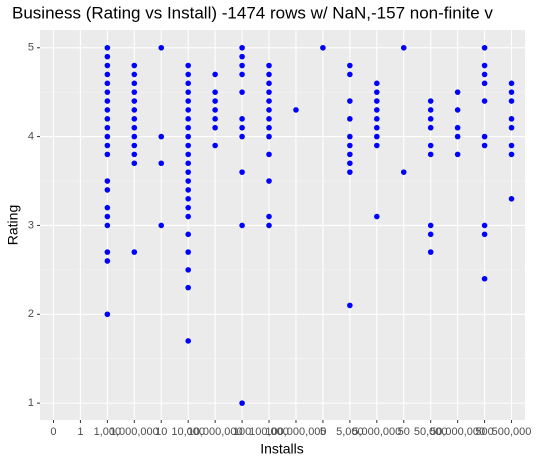 The width and height of the screenshot is (536, 464). What do you see at coordinates (484, 432) in the screenshot?
I see `x-tick-label: 500` at bounding box center [484, 432].